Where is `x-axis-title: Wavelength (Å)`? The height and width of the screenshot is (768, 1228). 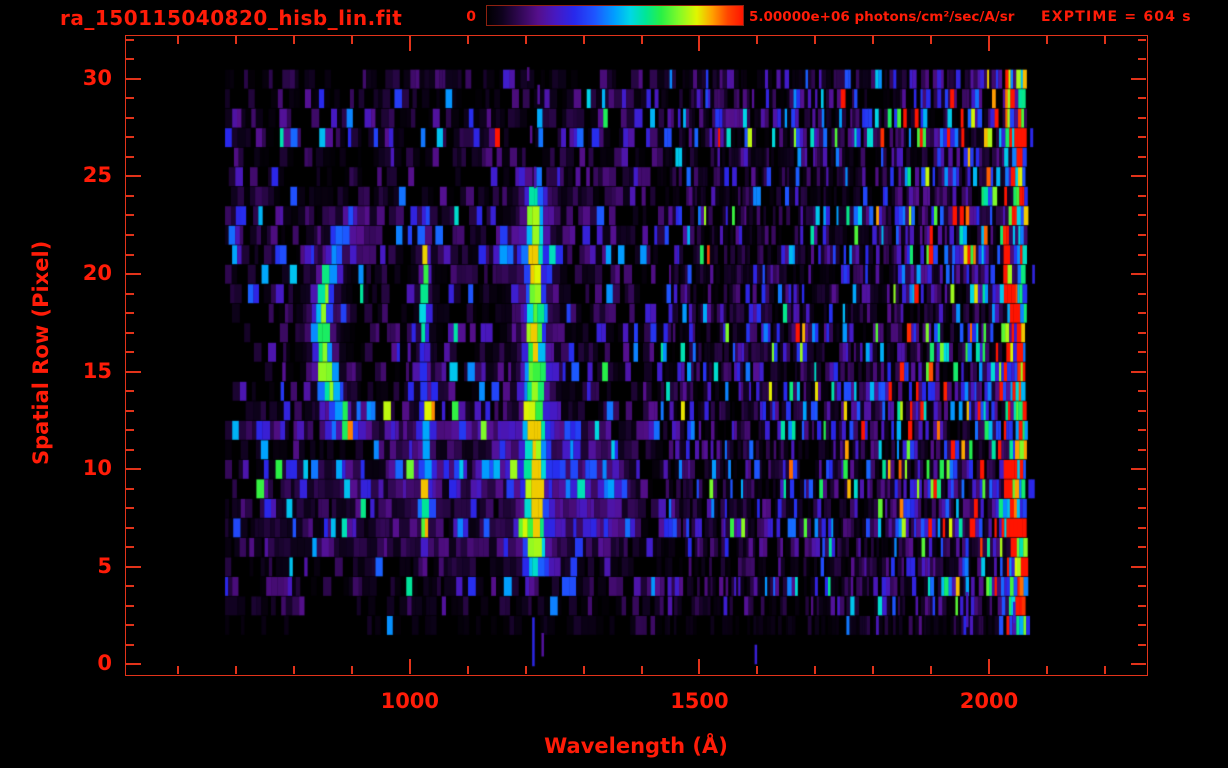 x-axis-title: Wavelength (Å) is located at coordinates (636, 746).